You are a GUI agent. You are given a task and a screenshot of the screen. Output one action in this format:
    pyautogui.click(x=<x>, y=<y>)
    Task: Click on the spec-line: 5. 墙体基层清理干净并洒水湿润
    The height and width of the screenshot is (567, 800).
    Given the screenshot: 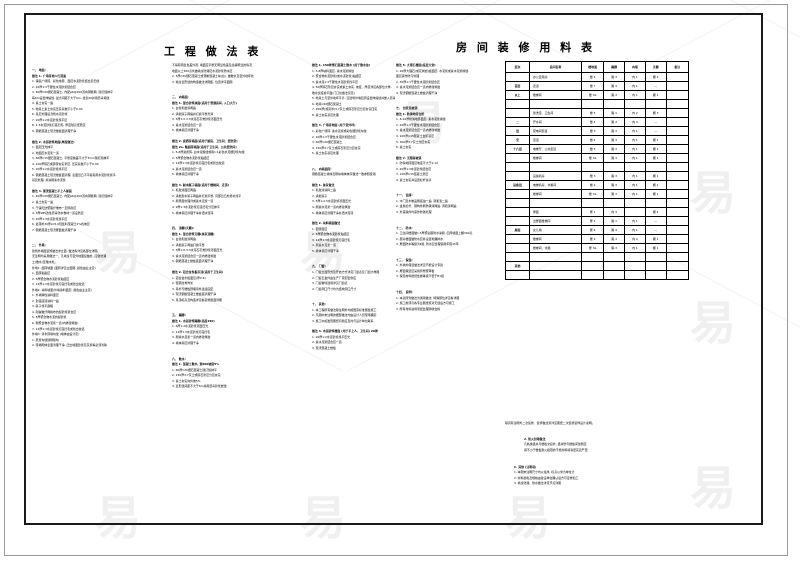 What is the action you would take?
    pyautogui.click(x=333, y=212)
    